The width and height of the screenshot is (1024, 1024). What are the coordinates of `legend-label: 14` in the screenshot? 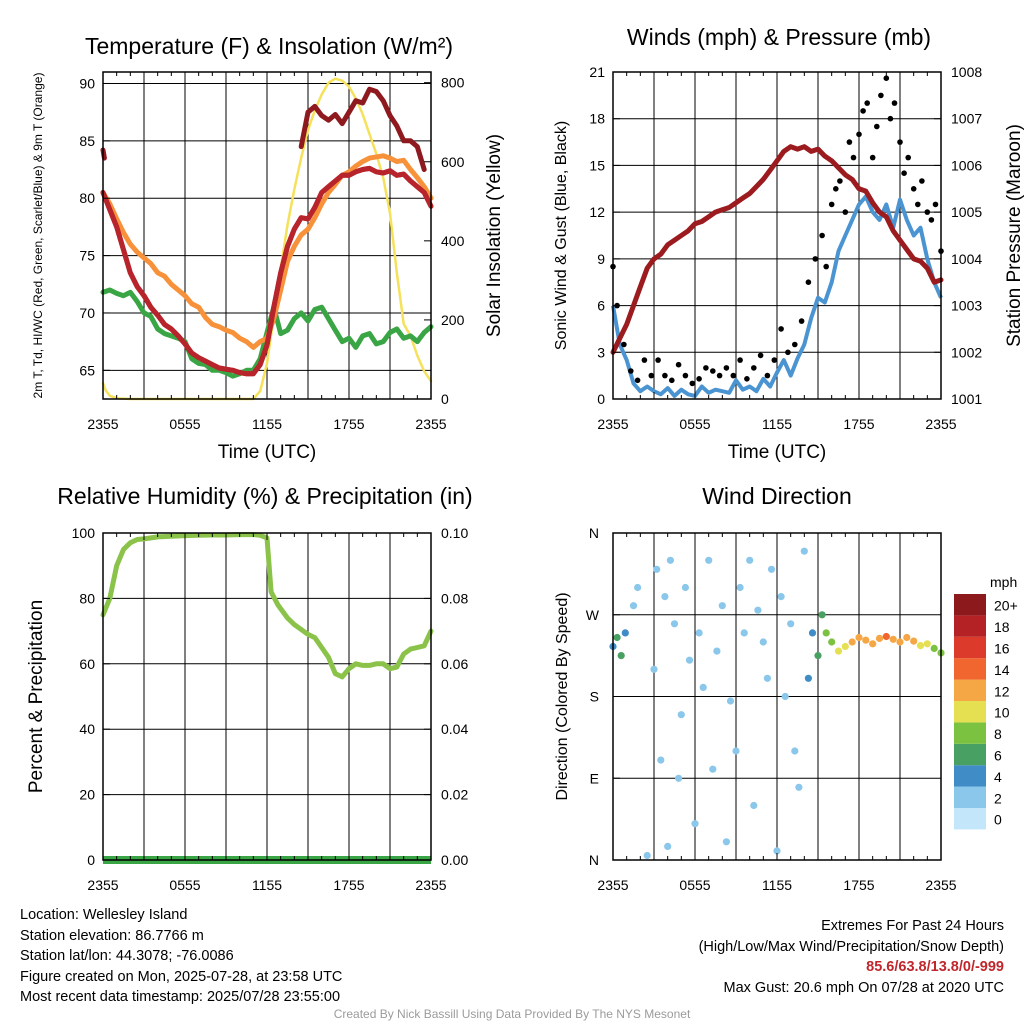 It's located at (1002, 670).